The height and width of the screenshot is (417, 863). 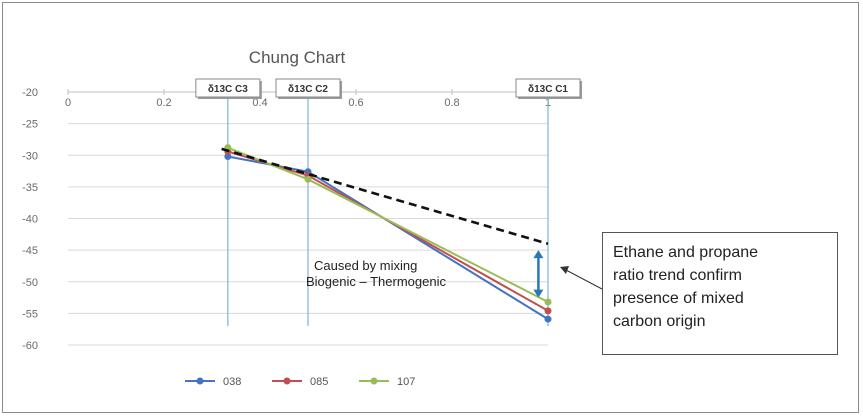 What do you see at coordinates (365, 265) in the screenshot?
I see `annotation-line1: Caused by mixing` at bounding box center [365, 265].